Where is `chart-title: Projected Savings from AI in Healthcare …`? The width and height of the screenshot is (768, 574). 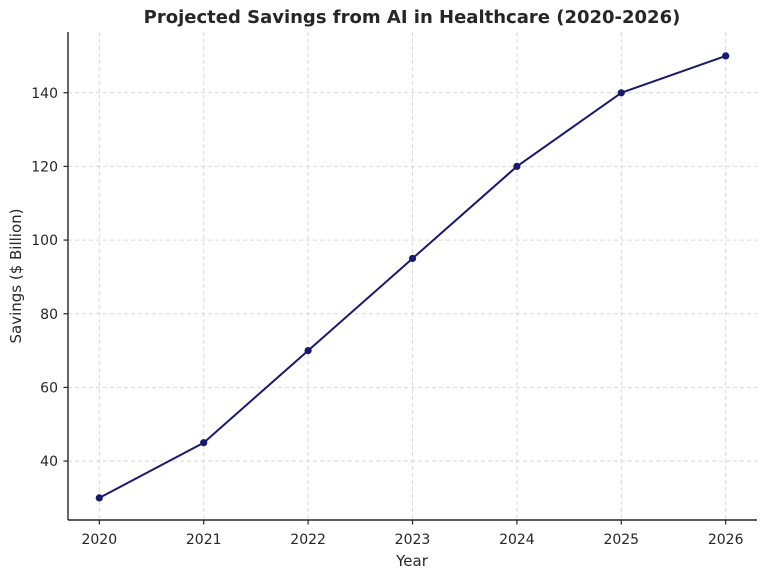 chart-title: Projected Savings from AI in Healthcare … is located at coordinates (412, 17).